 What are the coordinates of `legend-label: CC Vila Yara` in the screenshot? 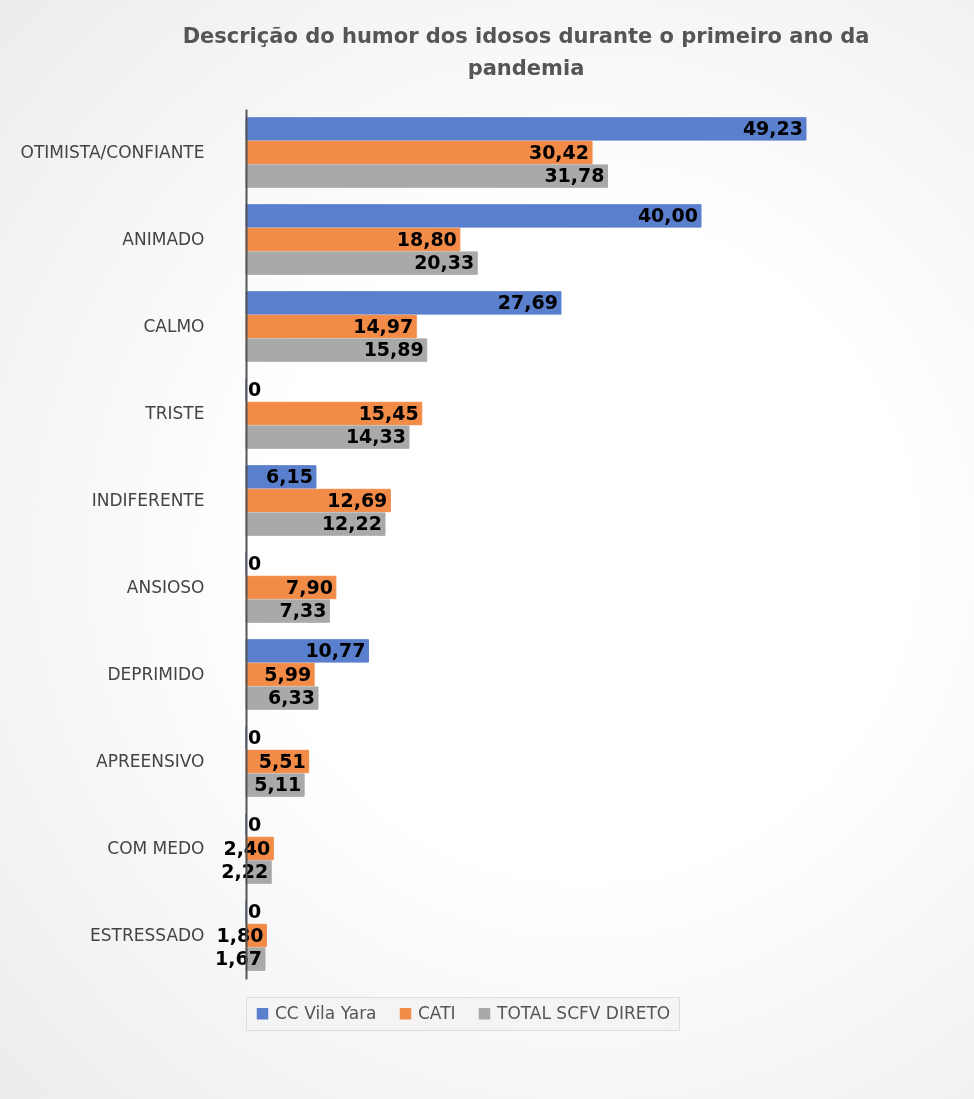 It's located at (326, 1012).